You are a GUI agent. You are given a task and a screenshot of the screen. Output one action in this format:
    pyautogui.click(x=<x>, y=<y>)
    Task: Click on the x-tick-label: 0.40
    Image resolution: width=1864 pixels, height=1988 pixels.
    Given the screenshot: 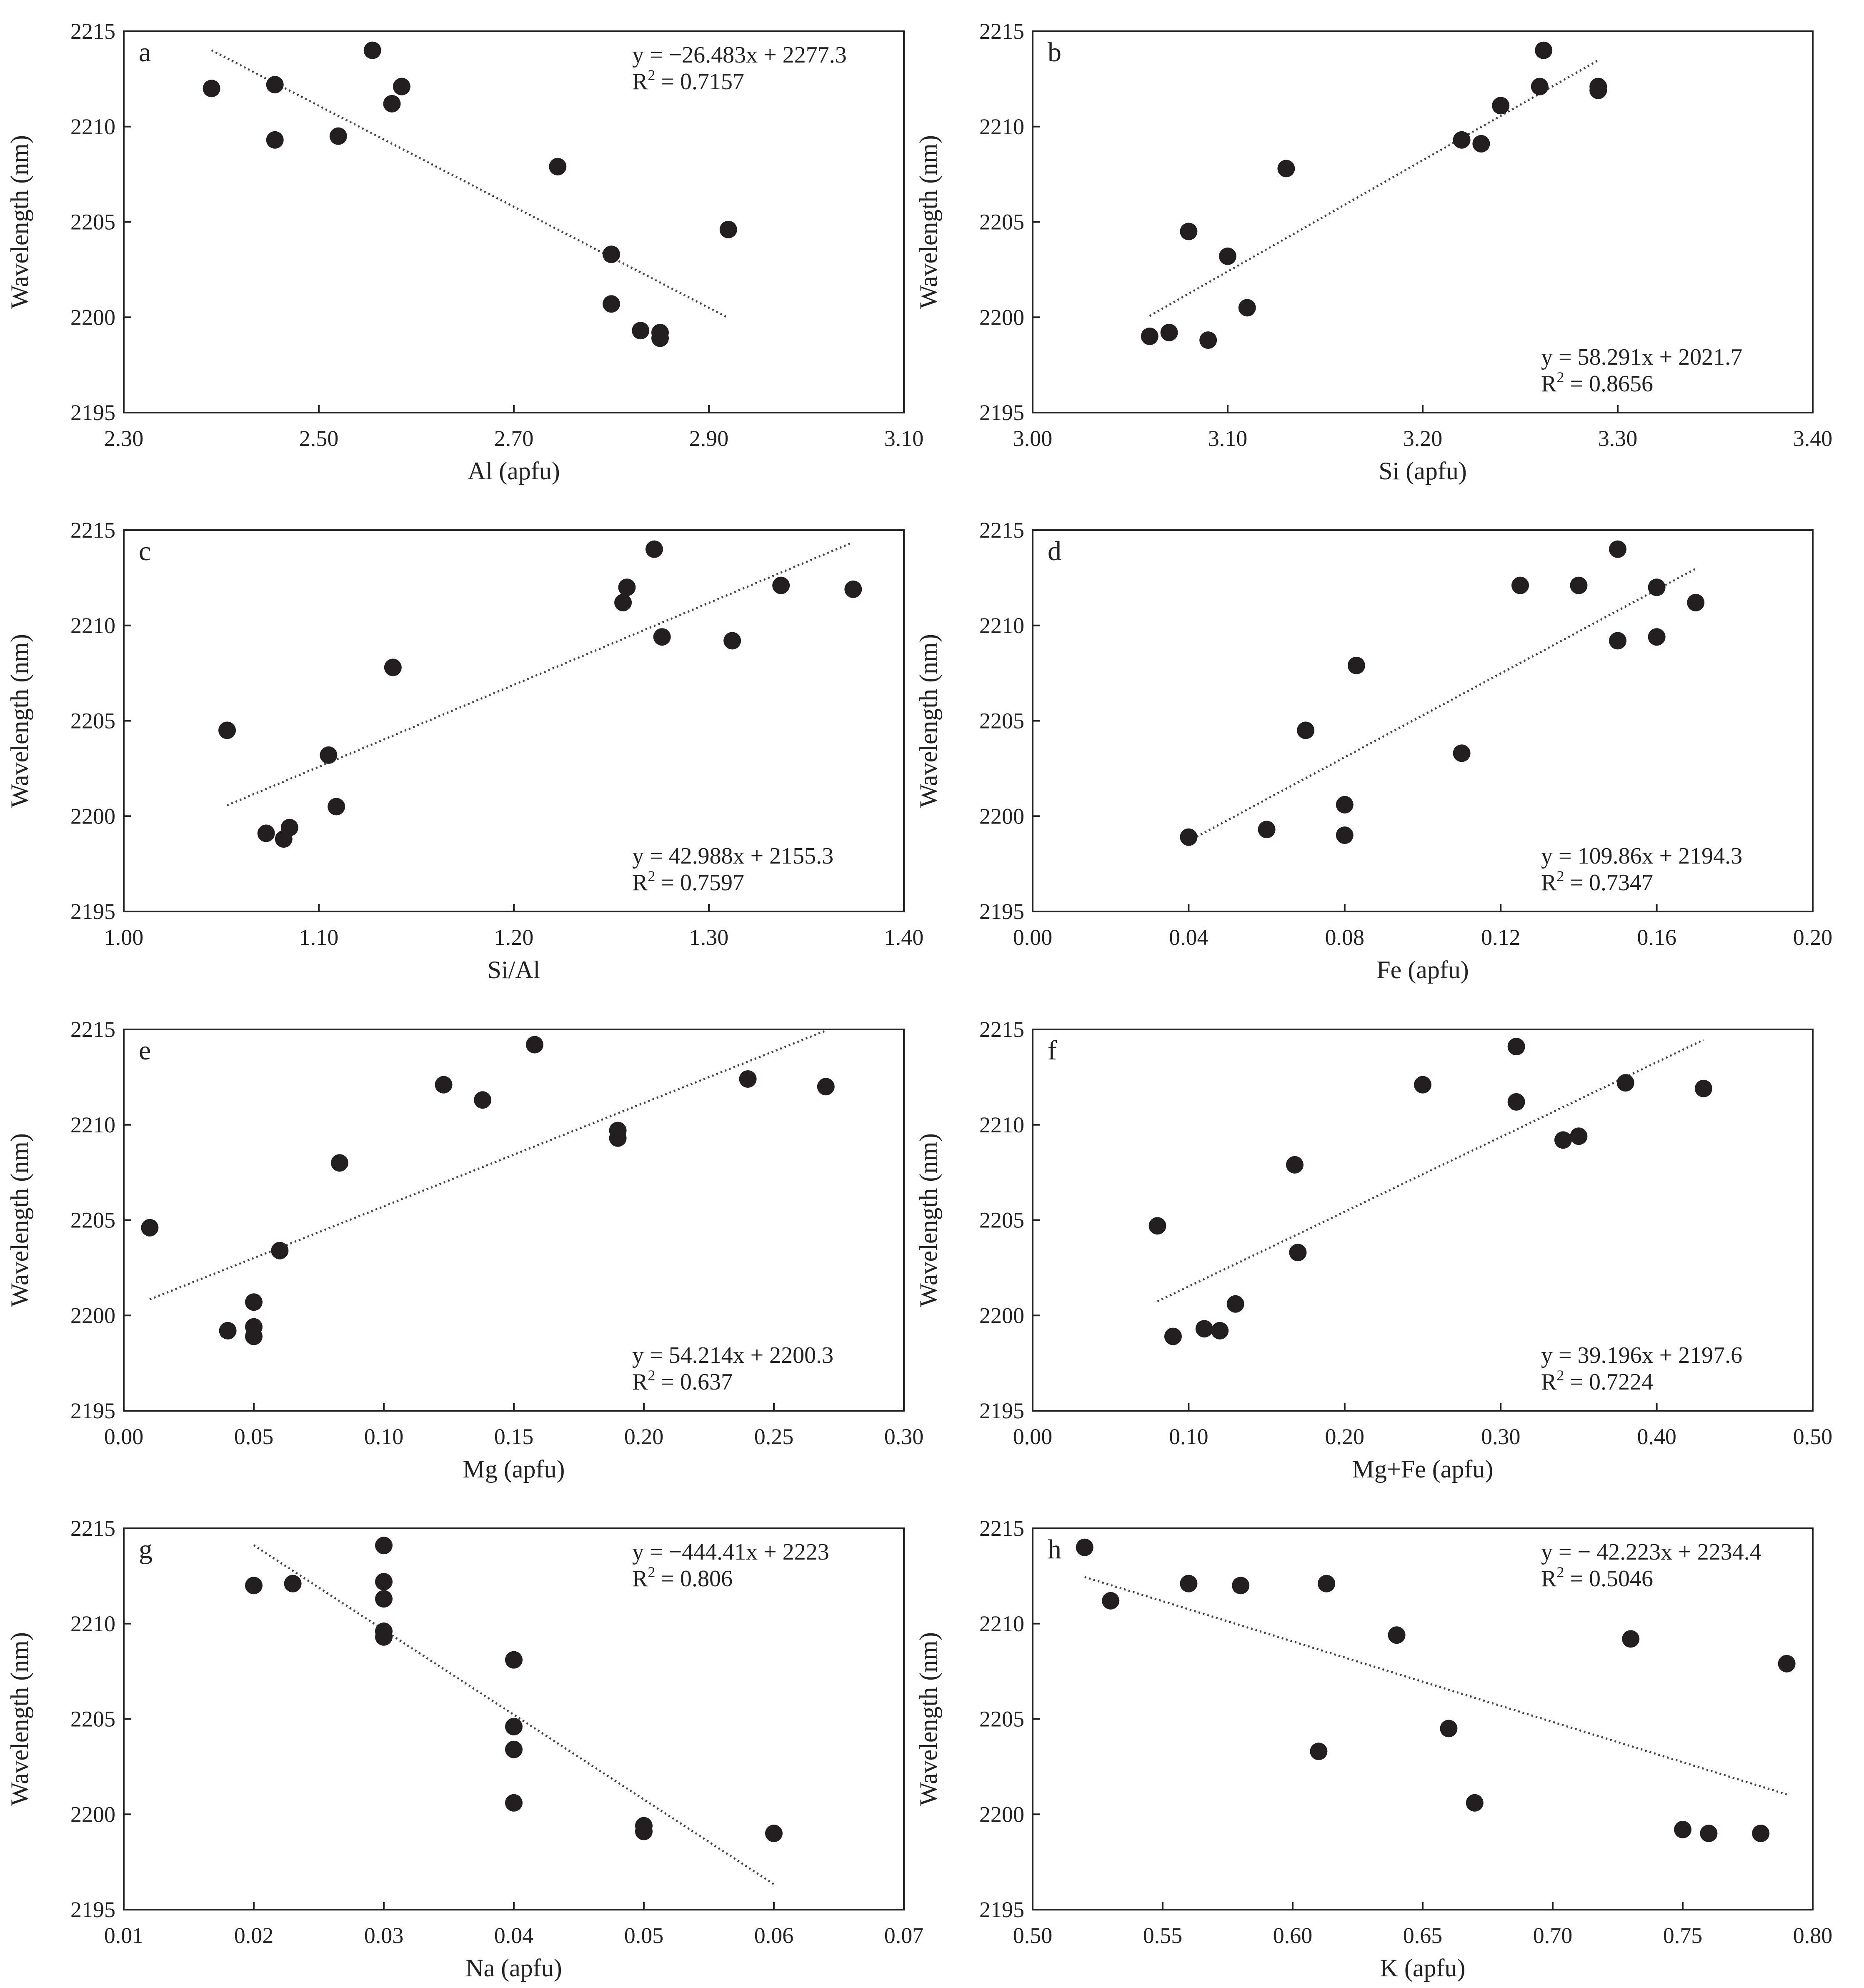 What is the action you would take?
    pyautogui.click(x=1656, y=1436)
    